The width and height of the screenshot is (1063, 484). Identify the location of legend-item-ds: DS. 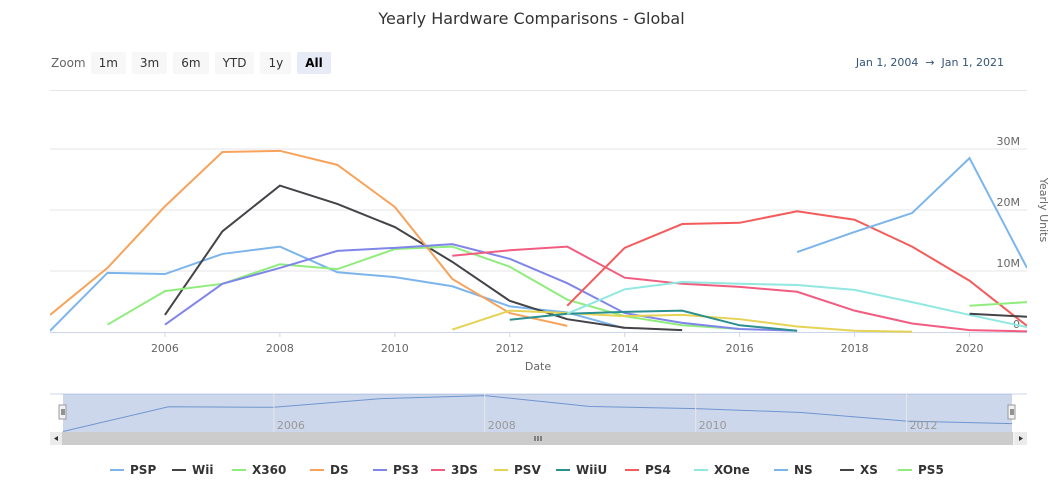
(329, 470).